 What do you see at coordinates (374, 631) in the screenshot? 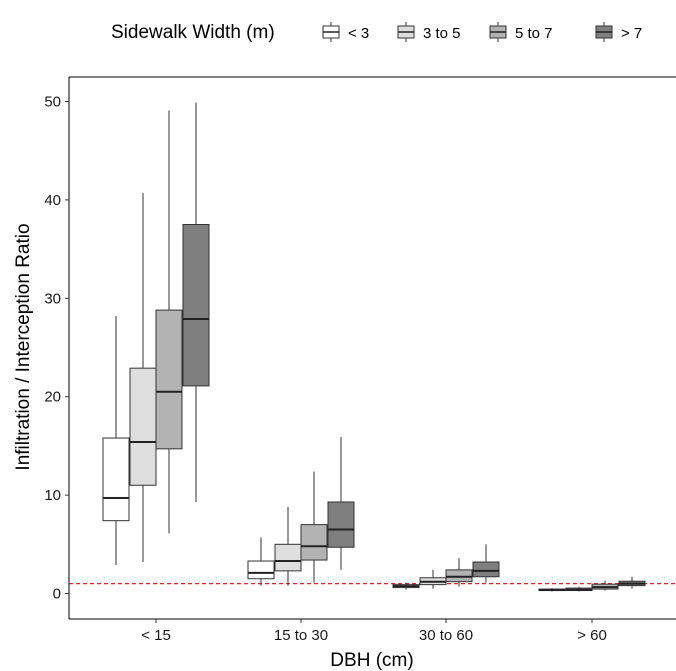
I see `x-axis-ticks: < 15 15 to 30 30 to 60 > 60` at bounding box center [374, 631].